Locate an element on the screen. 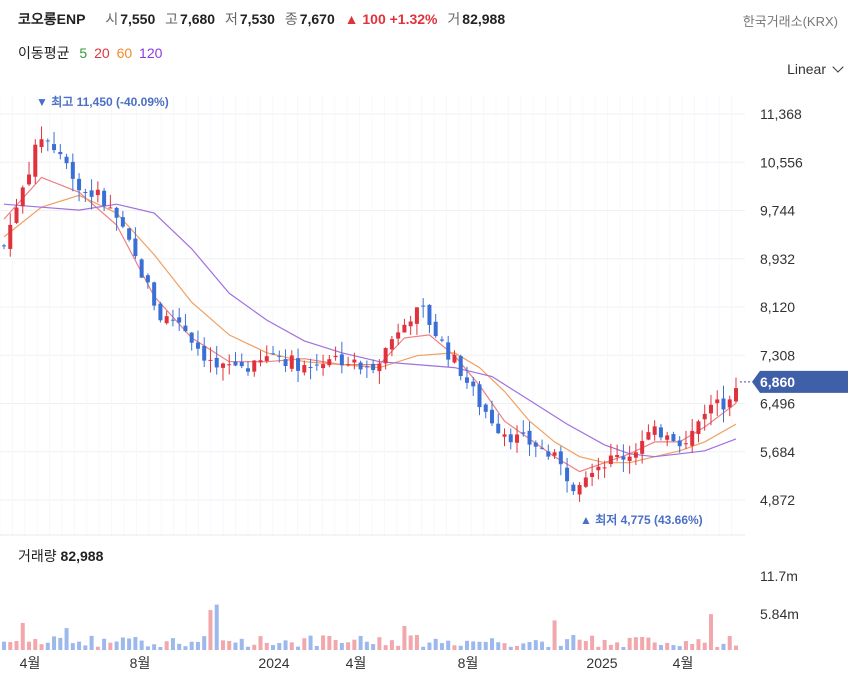  low-value: 7,530 is located at coordinates (257, 19).